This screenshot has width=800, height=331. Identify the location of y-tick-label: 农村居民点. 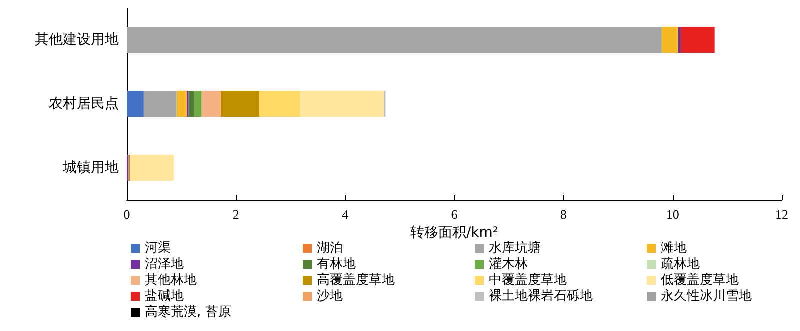
(84, 104).